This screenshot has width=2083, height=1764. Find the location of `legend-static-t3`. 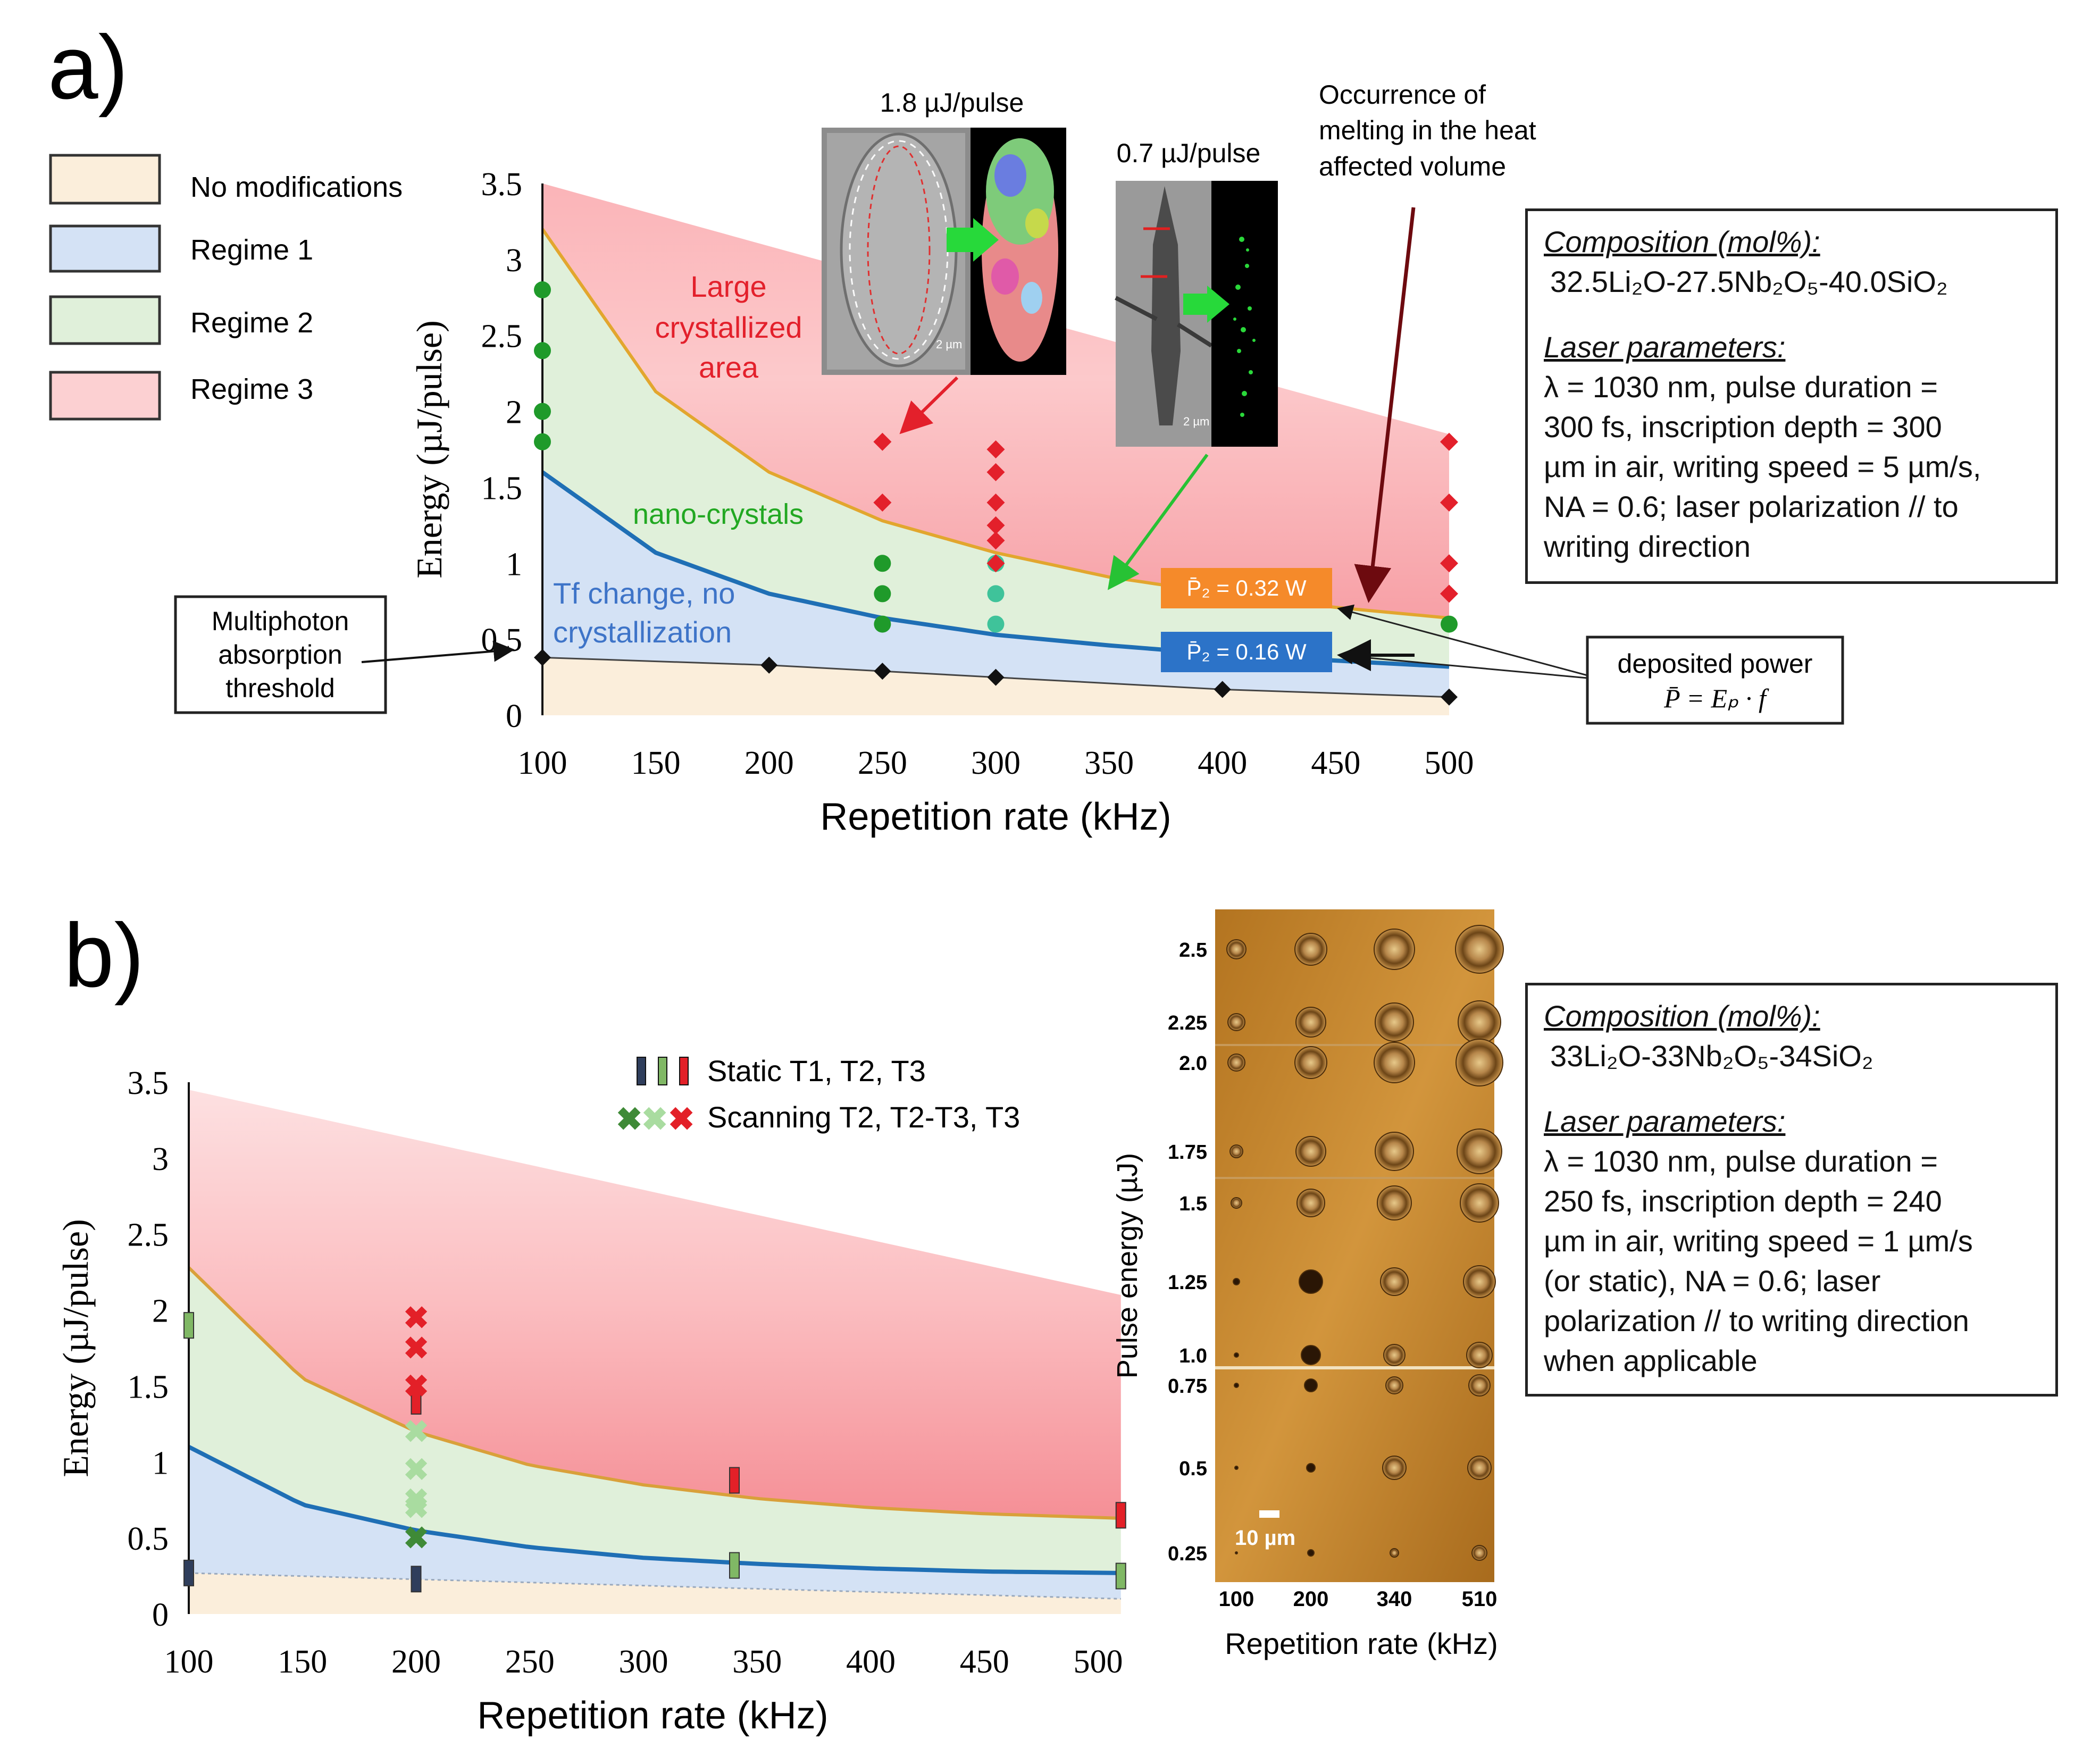

legend-static-t3 is located at coordinates (684, 1071).